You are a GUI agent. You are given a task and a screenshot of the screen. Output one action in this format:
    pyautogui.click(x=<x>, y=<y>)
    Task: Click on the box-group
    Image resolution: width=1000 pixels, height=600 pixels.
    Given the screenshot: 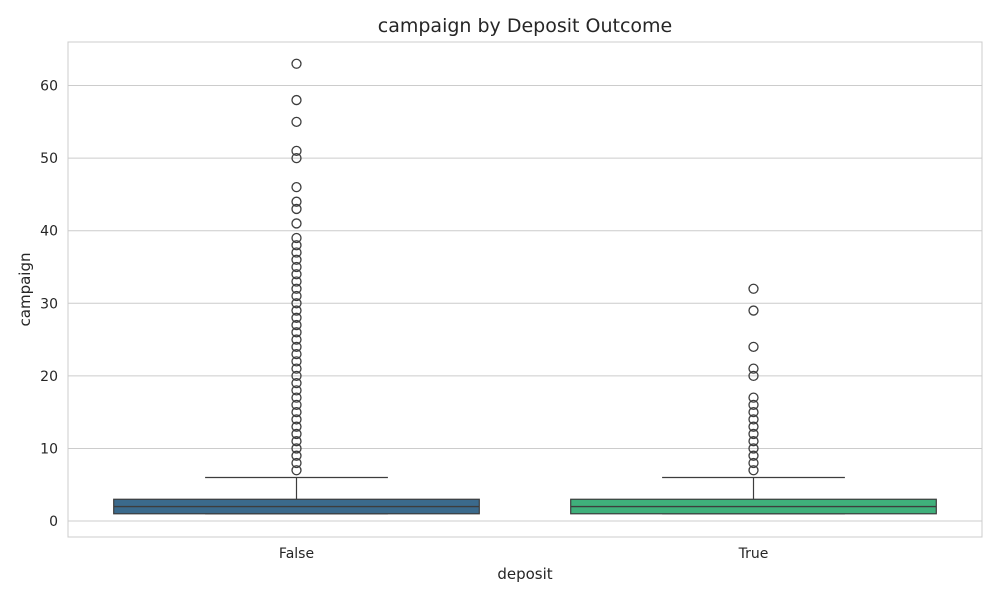 What is the action you would take?
    pyautogui.click(x=753, y=399)
    